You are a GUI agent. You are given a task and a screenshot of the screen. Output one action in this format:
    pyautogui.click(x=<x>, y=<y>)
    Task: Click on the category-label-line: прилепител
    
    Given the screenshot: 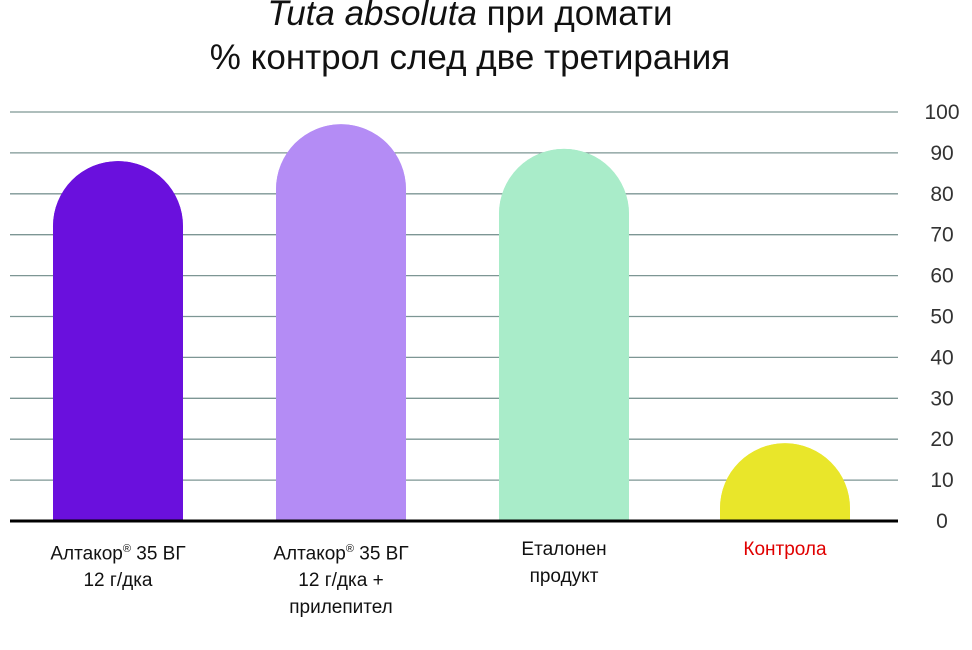 What is the action you would take?
    pyautogui.click(x=341, y=608)
    